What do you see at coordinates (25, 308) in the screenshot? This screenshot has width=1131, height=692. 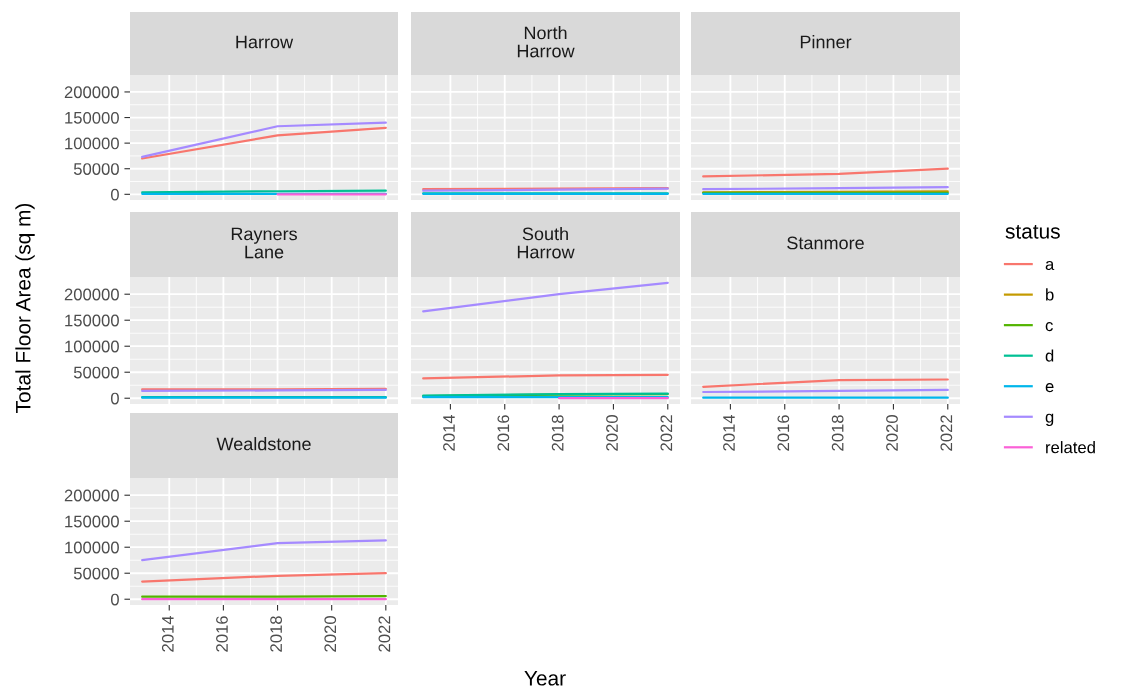 I see `y-axis-title: Total Floor Area (sq m)` at bounding box center [25, 308].